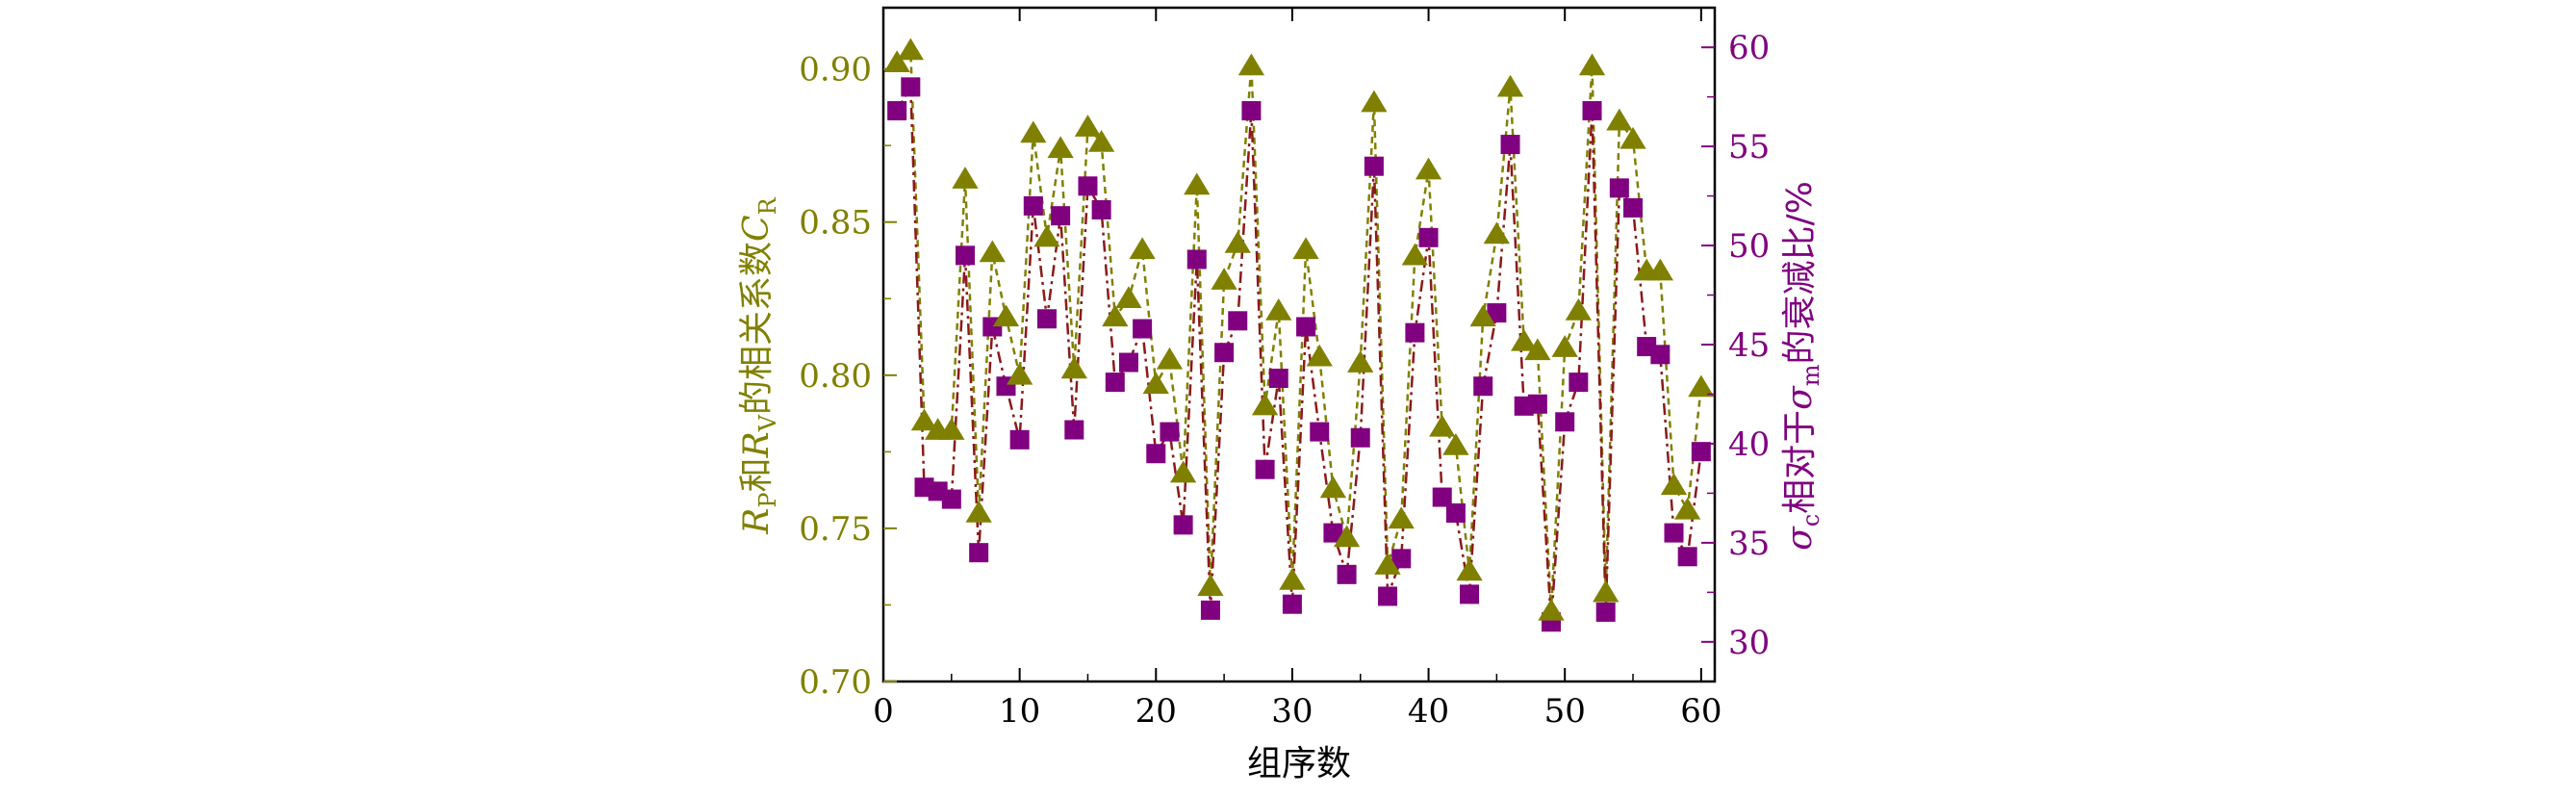 Image resolution: width=2576 pixels, height=797 pixels. Describe the element at coordinates (835, 529) in the screenshot. I see `left-y-tick-label: 0.75` at that location.